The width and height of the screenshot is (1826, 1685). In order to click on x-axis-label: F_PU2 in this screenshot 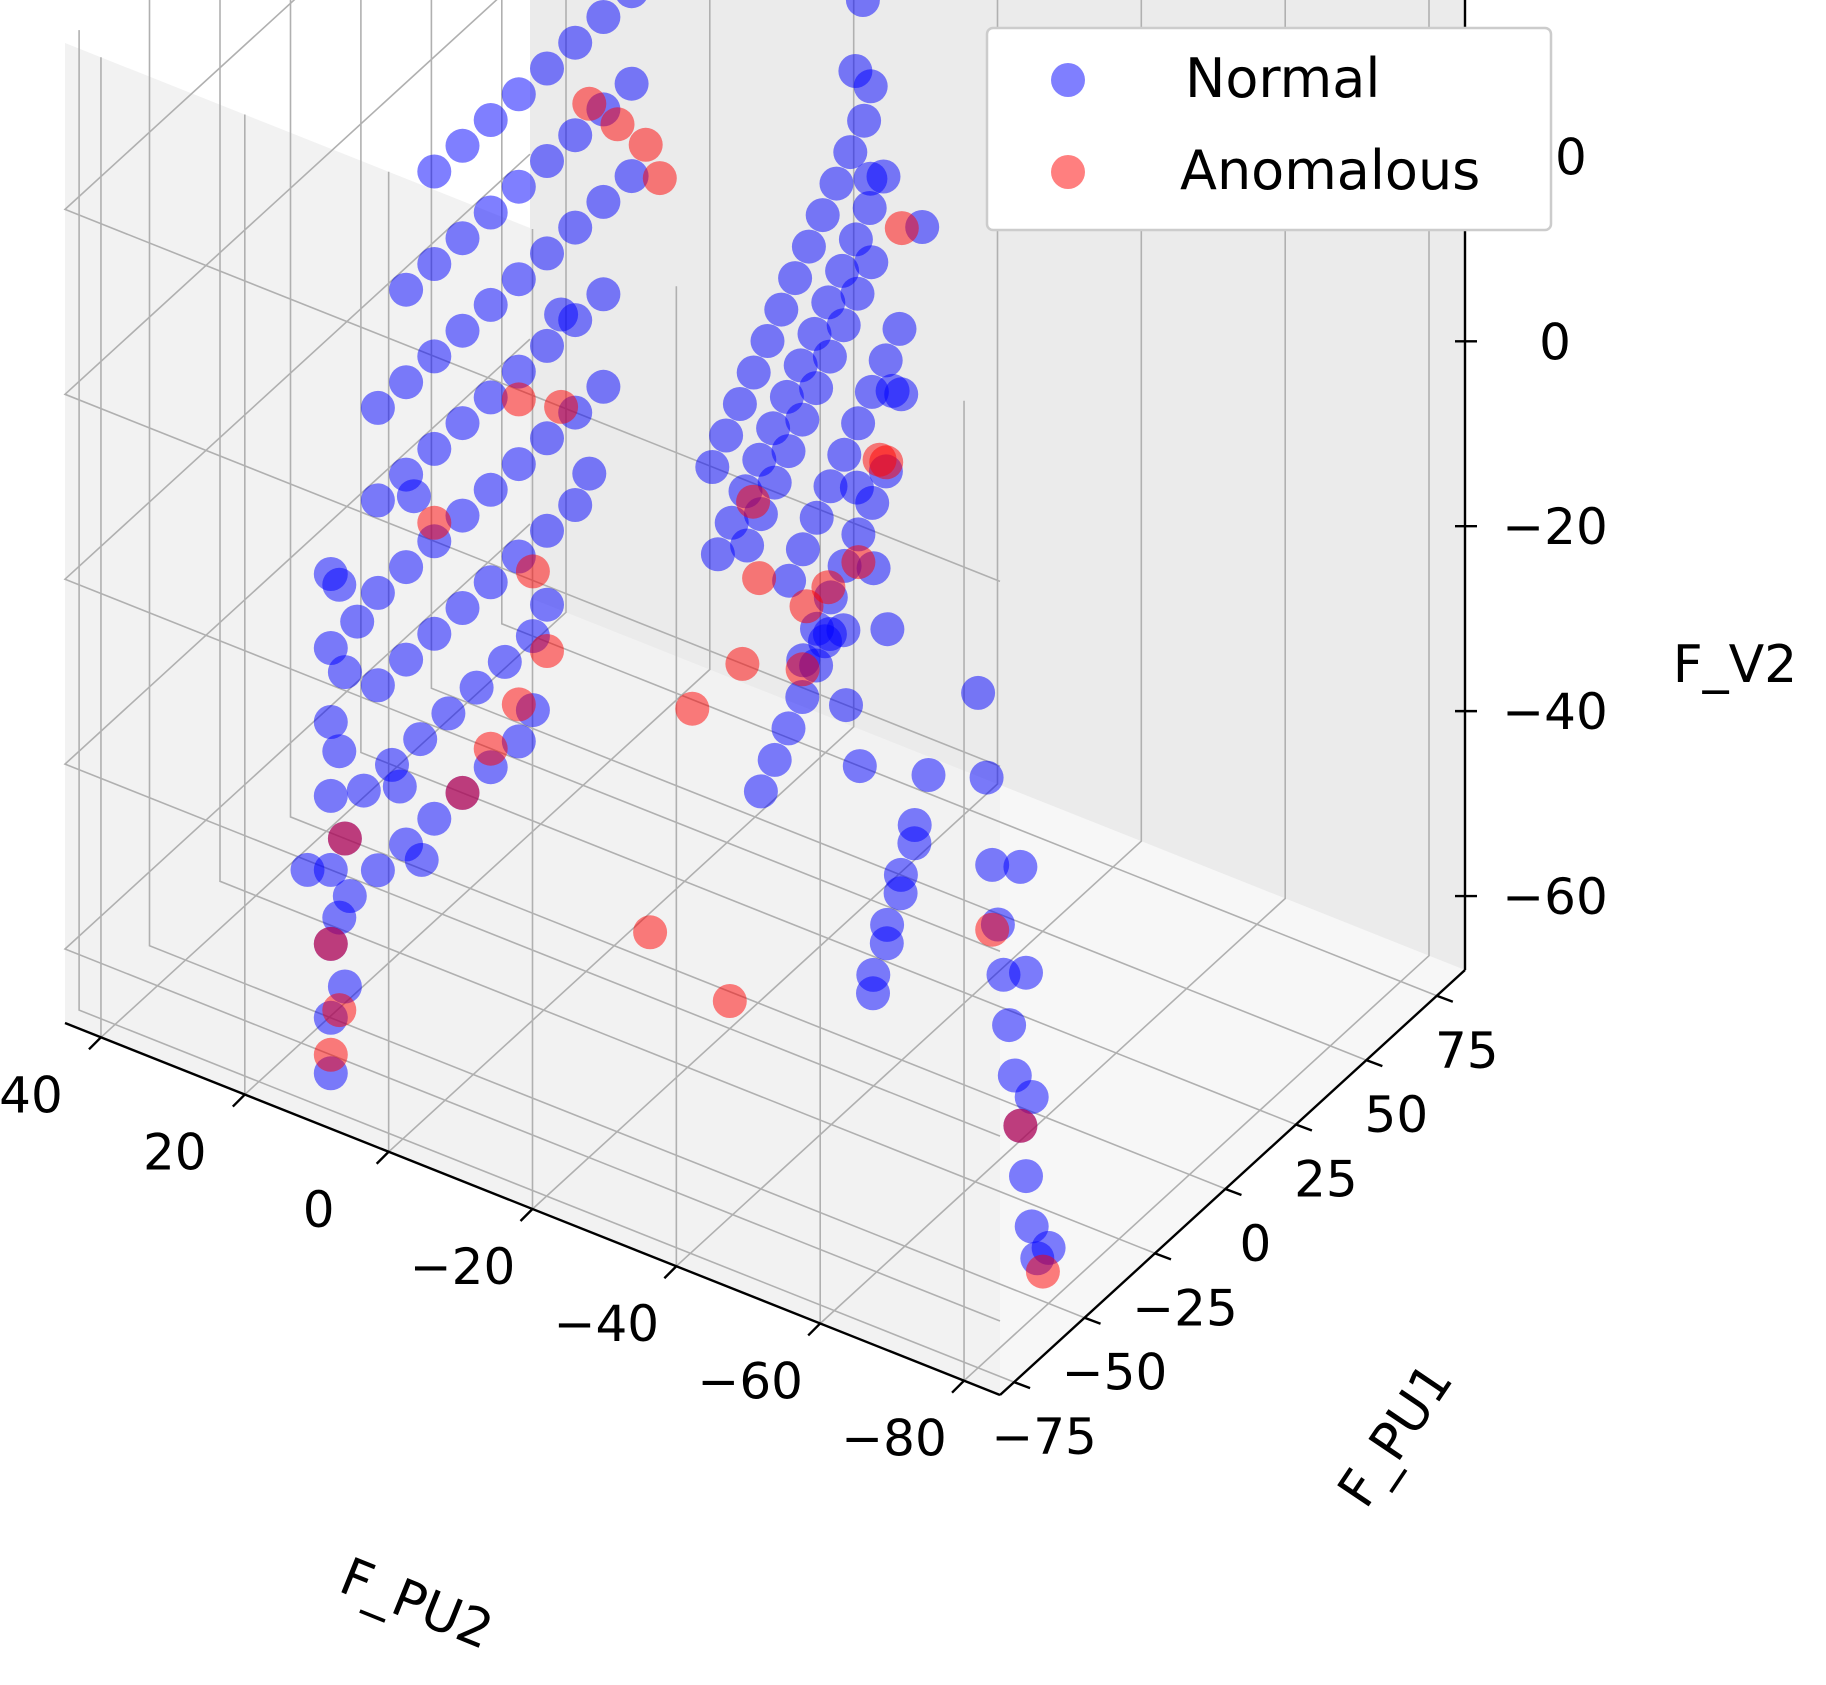, I will do `click(416, 1604)`.